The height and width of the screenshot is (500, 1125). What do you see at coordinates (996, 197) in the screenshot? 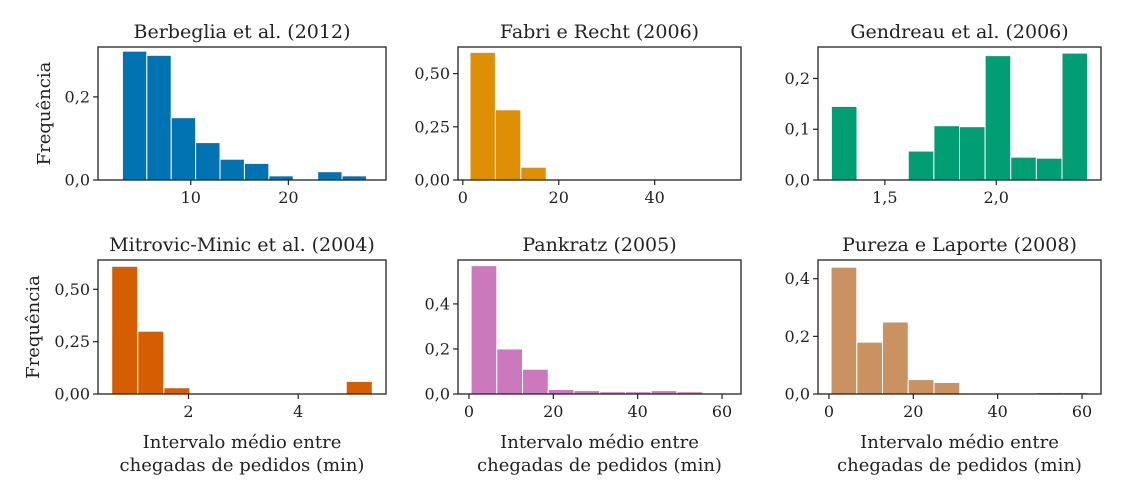
I see `x-tick-label: 2,0` at bounding box center [996, 197].